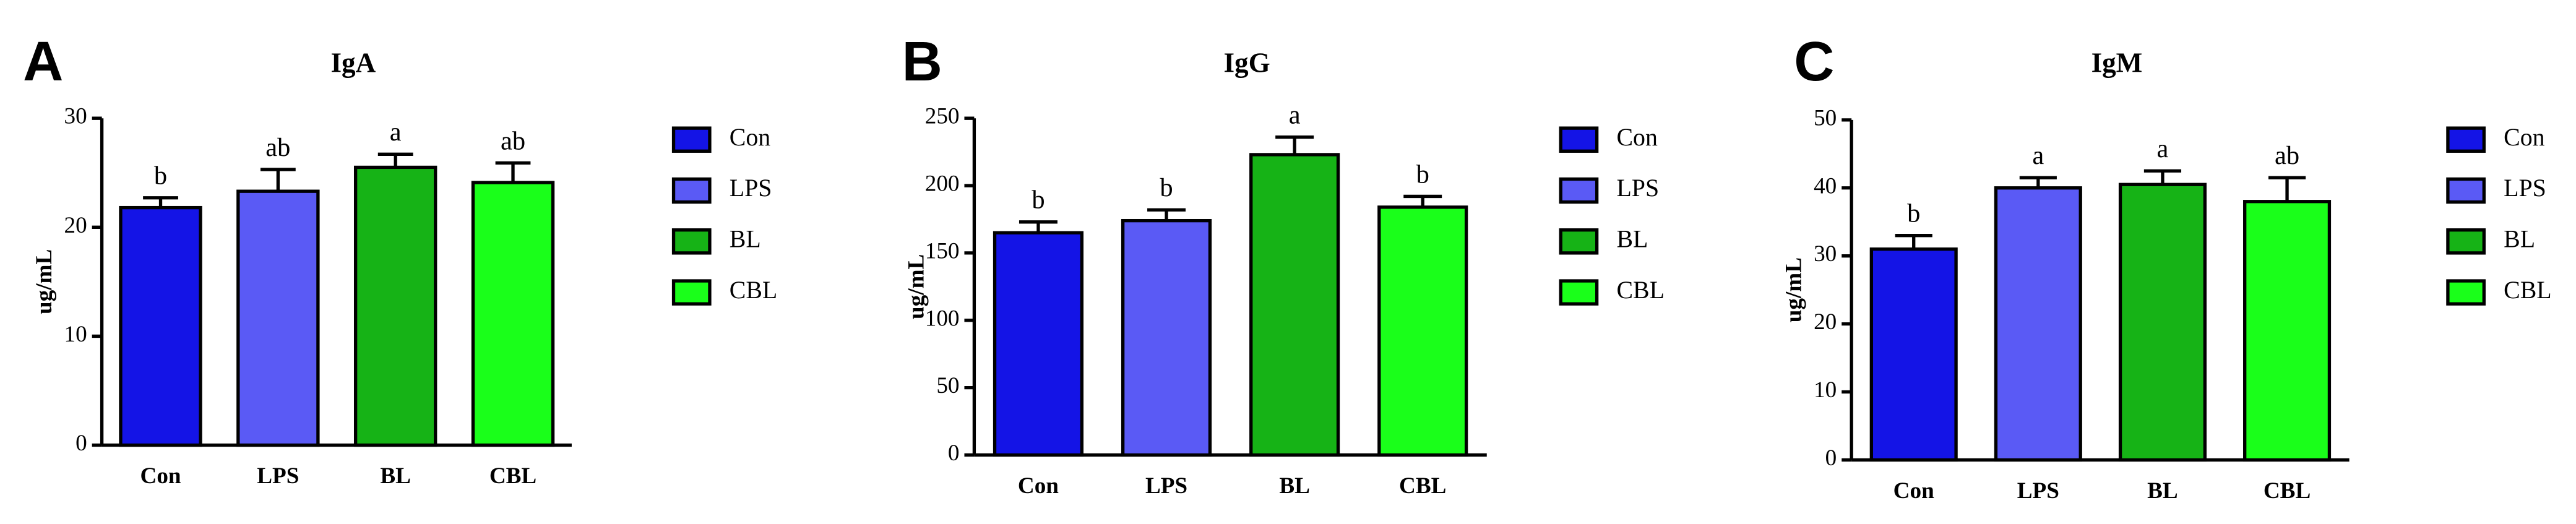  What do you see at coordinates (1247, 63) in the screenshot?
I see `chart-title: IgG` at bounding box center [1247, 63].